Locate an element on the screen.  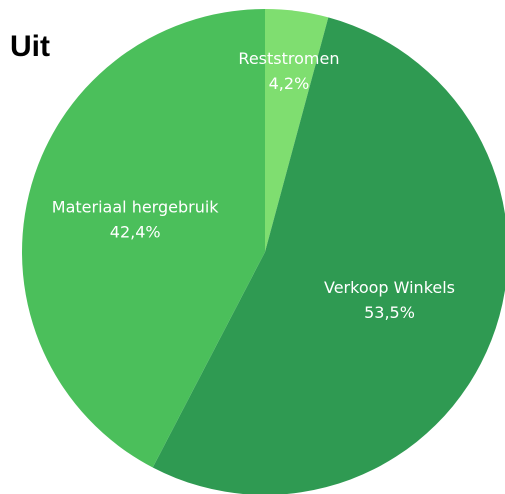
slice-label: Verkoop Winkels is located at coordinates (389, 287).